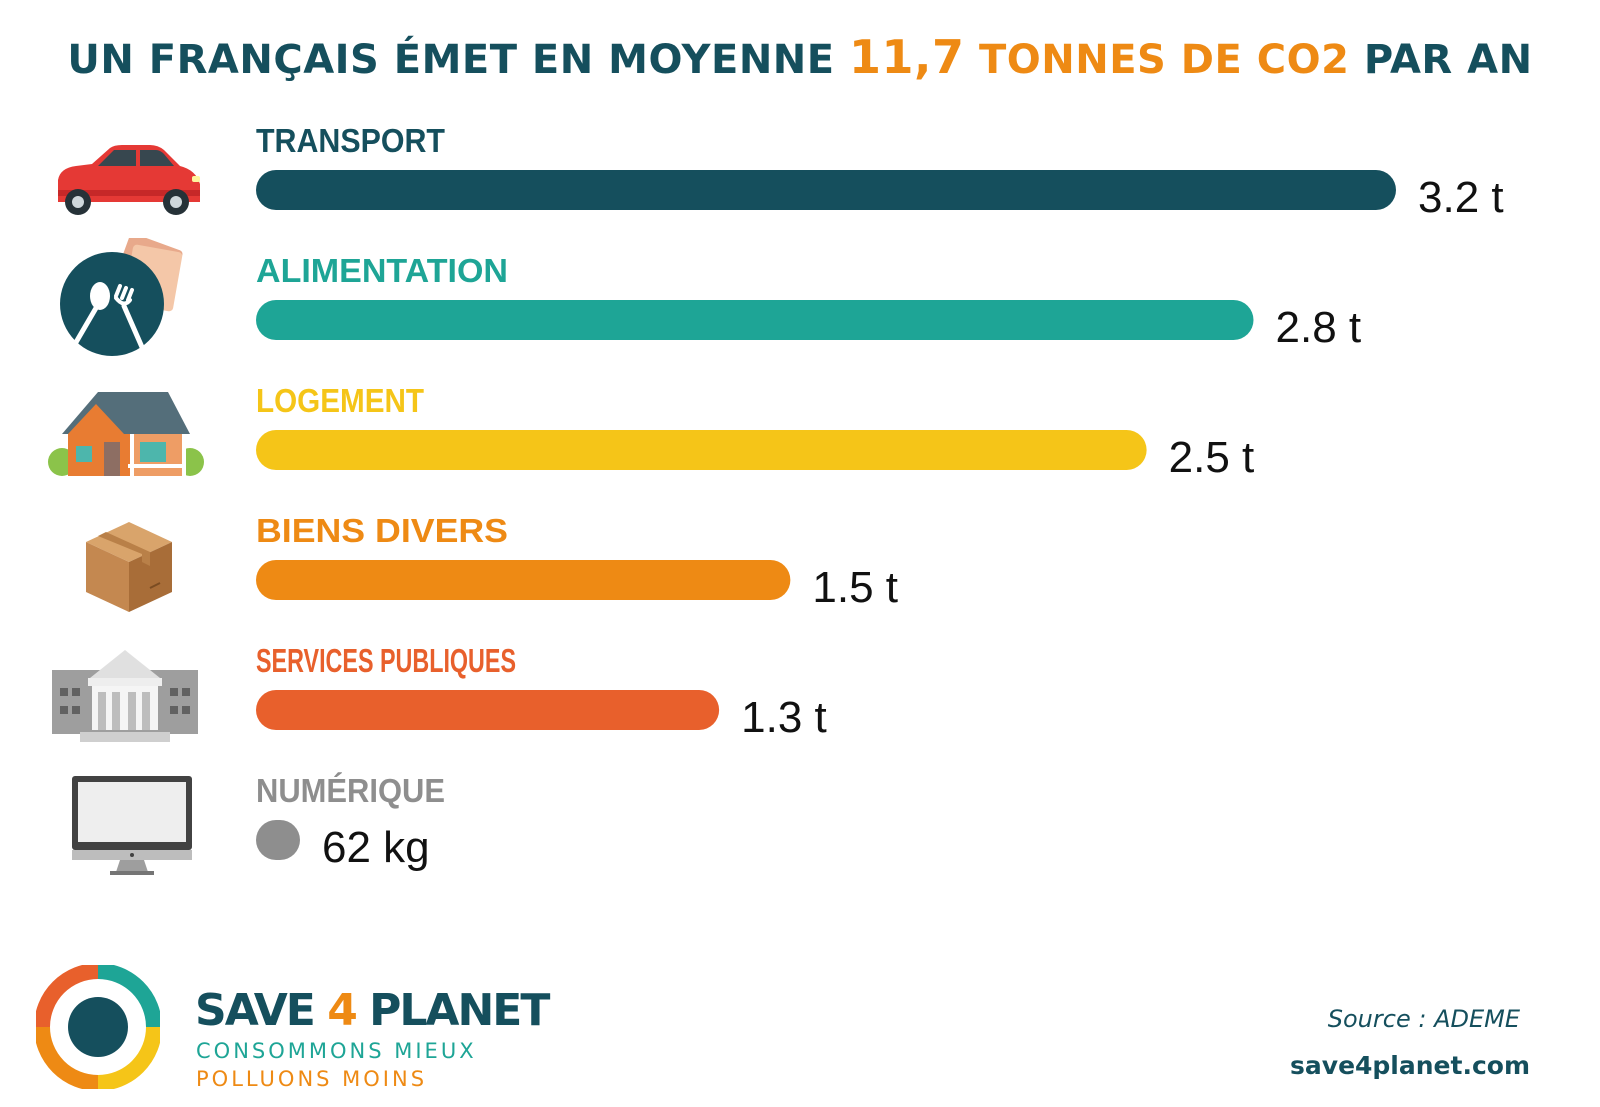  I want to click on monitor-icon, so click(132, 825).